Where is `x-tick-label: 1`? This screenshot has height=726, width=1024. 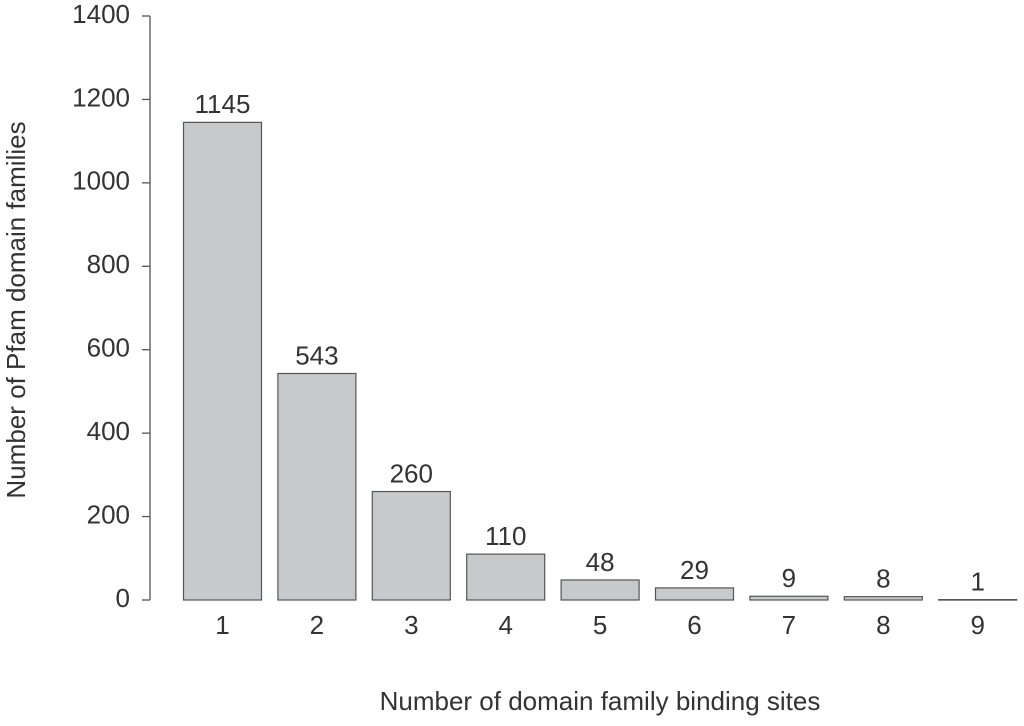 x-tick-label: 1 is located at coordinates (222, 625).